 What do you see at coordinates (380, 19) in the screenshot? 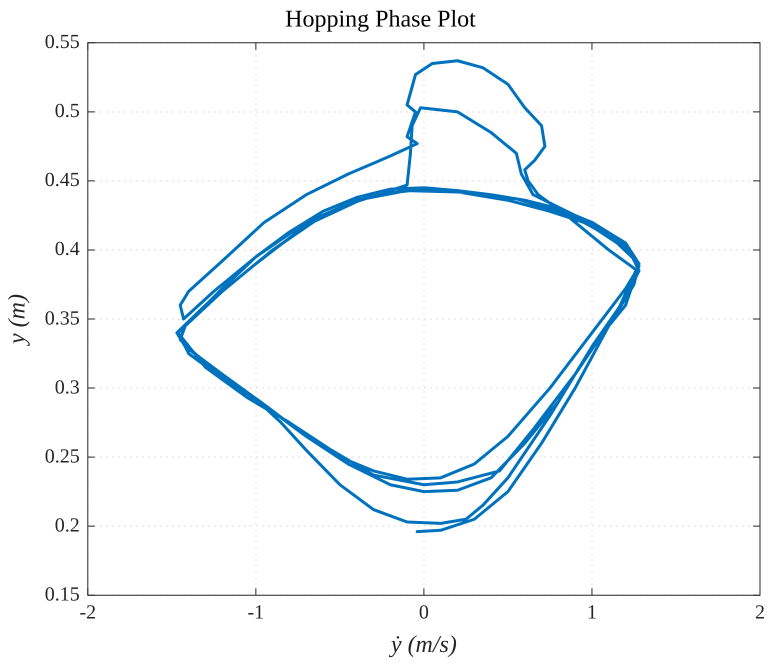
I see `chart-title: Hopping Phase Plot` at bounding box center [380, 19].